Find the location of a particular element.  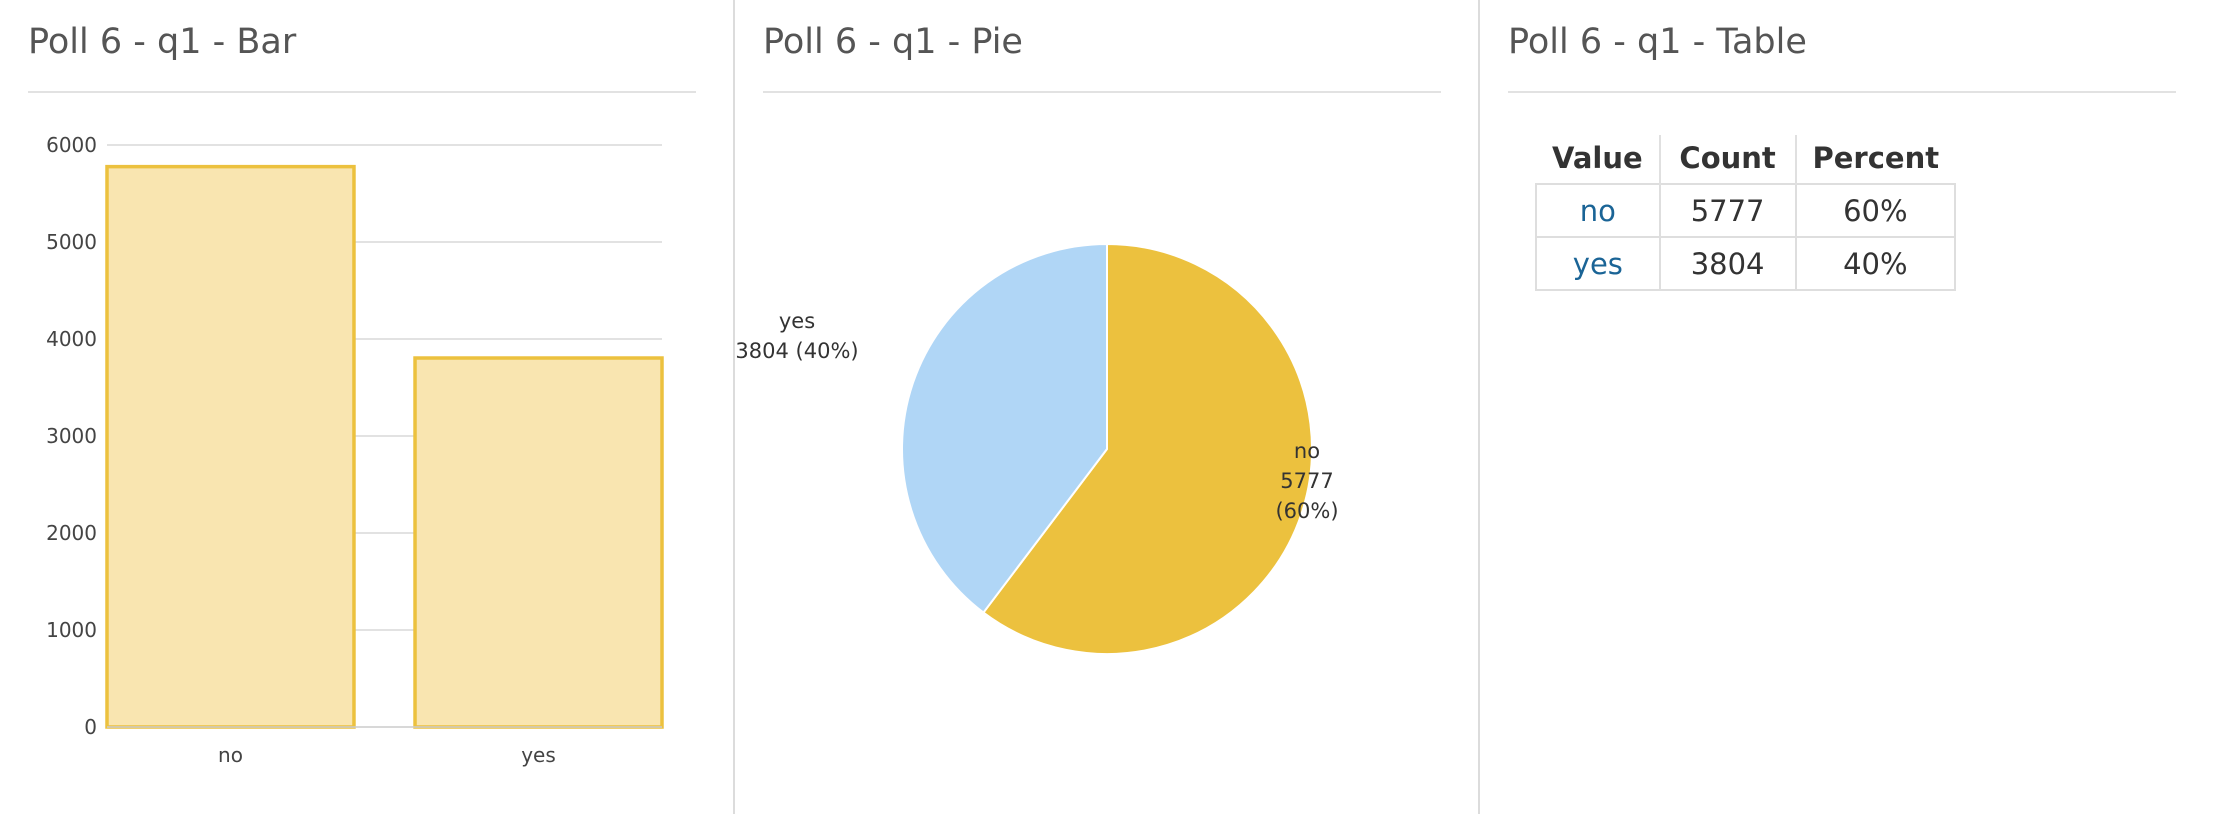

y-tick-label: 0 is located at coordinates (90, 727).